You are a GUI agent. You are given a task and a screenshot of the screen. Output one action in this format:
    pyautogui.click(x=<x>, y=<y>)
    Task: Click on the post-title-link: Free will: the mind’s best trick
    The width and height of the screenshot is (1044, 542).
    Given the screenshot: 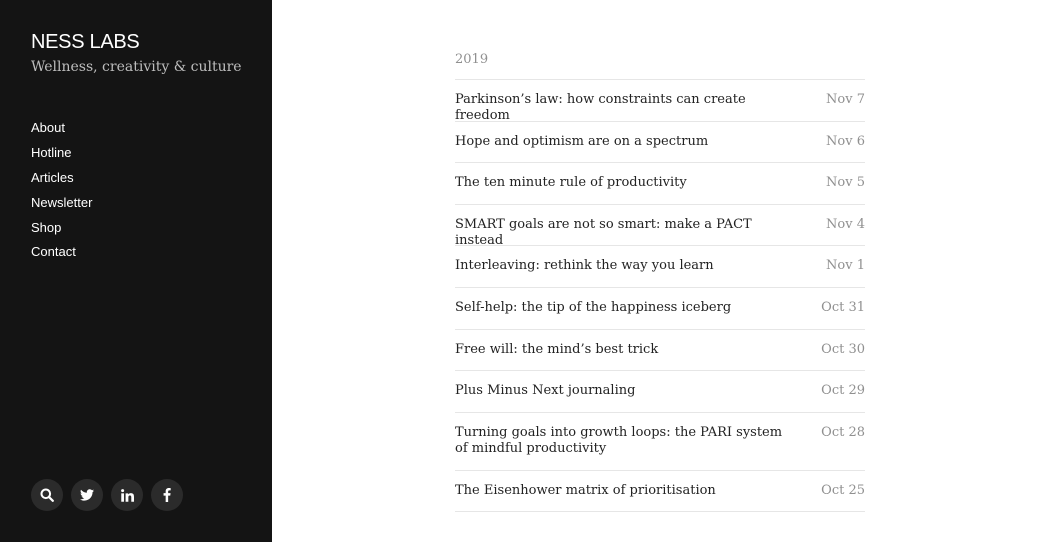 What is the action you would take?
    pyautogui.click(x=557, y=349)
    